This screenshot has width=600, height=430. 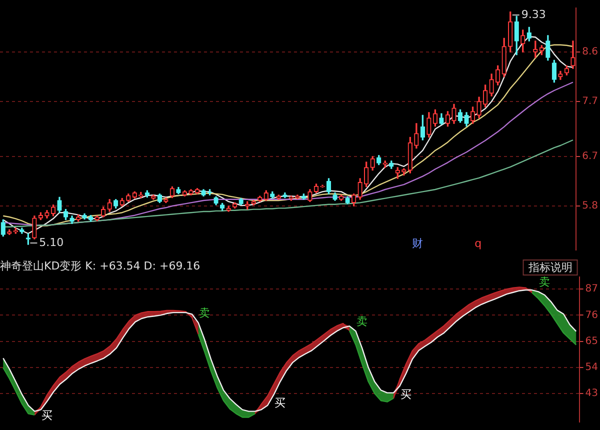 I want to click on y-tick-label: 7.7, so click(x=590, y=102).